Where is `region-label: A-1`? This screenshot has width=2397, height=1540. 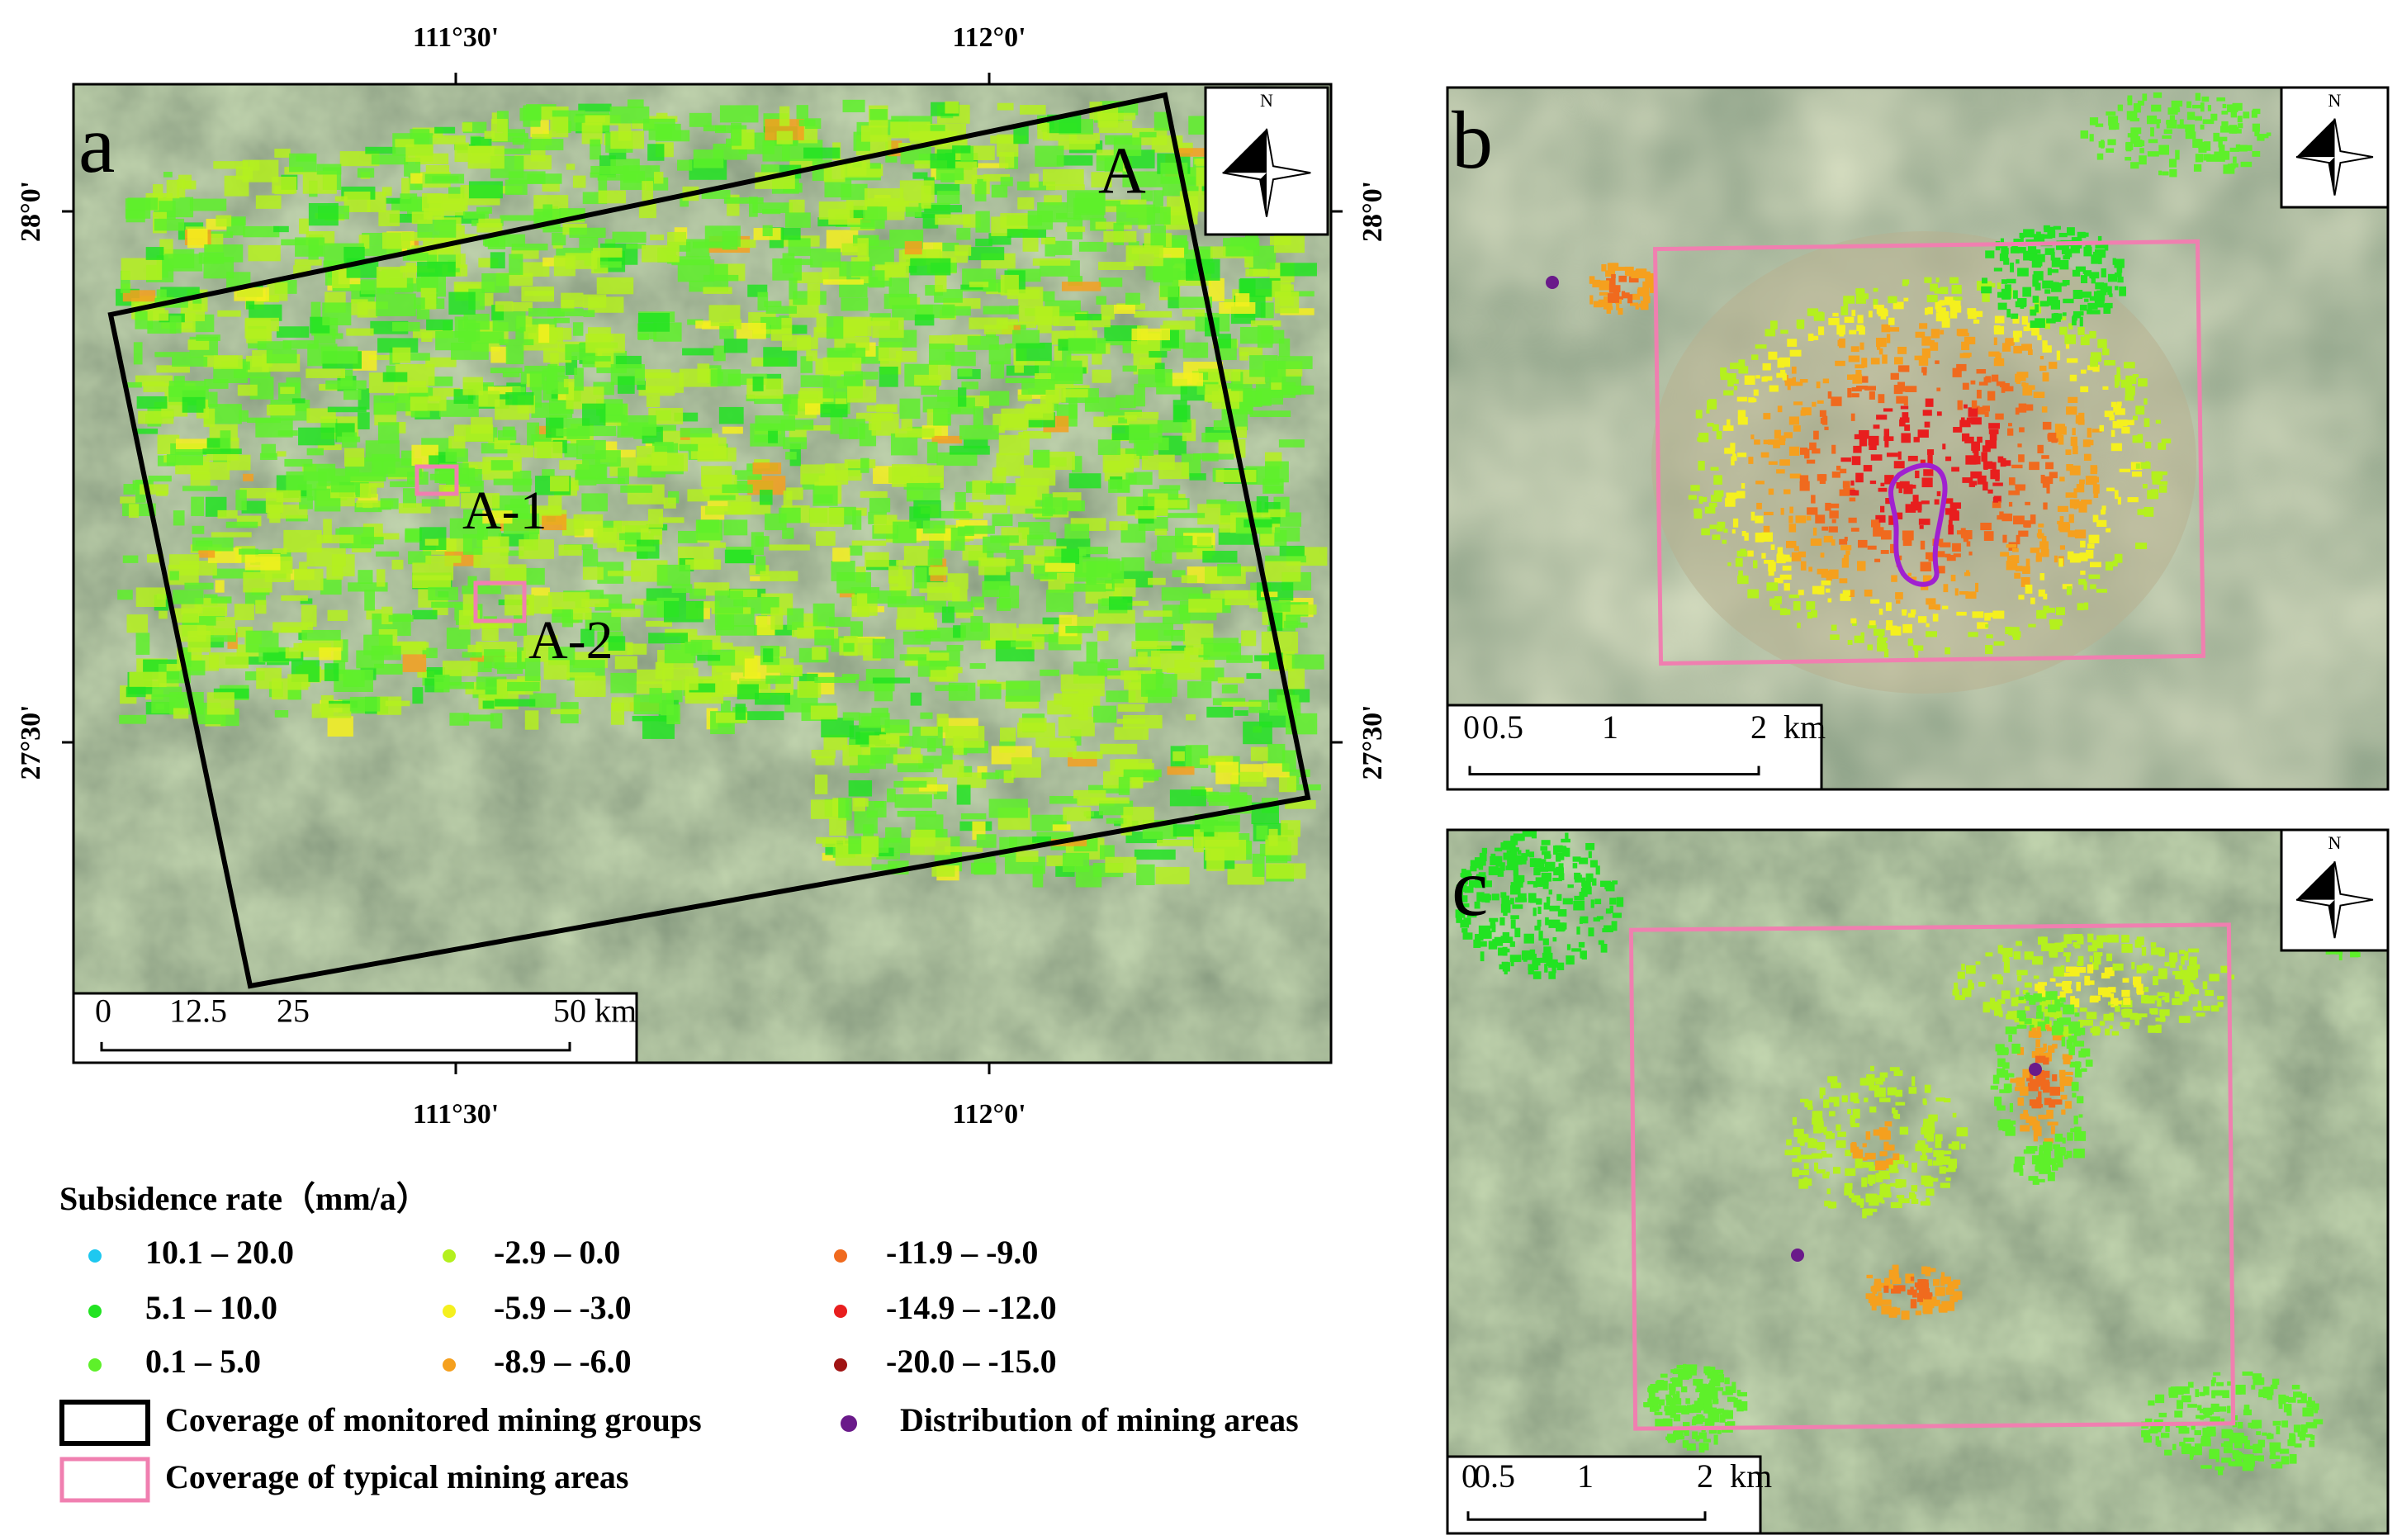
region-label: A-1 is located at coordinates (504, 511).